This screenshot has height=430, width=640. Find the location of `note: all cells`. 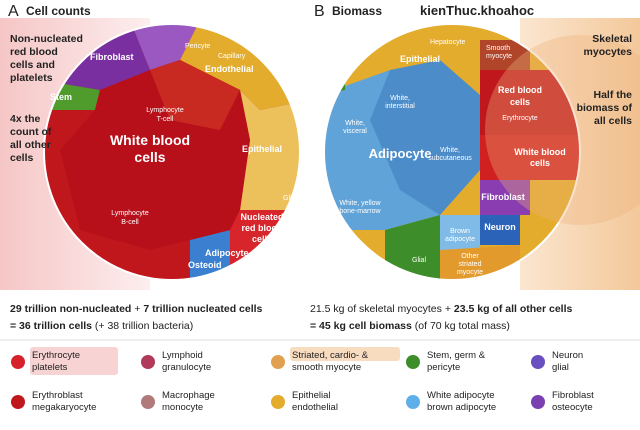

note: all cells is located at coordinates (613, 121).